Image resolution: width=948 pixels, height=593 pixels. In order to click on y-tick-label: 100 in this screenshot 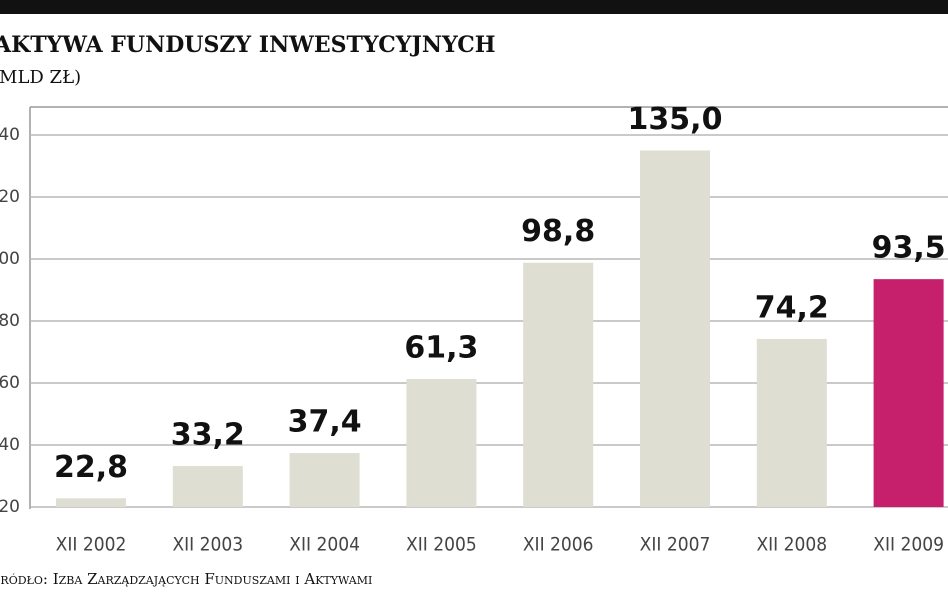, I will do `click(10, 259)`.